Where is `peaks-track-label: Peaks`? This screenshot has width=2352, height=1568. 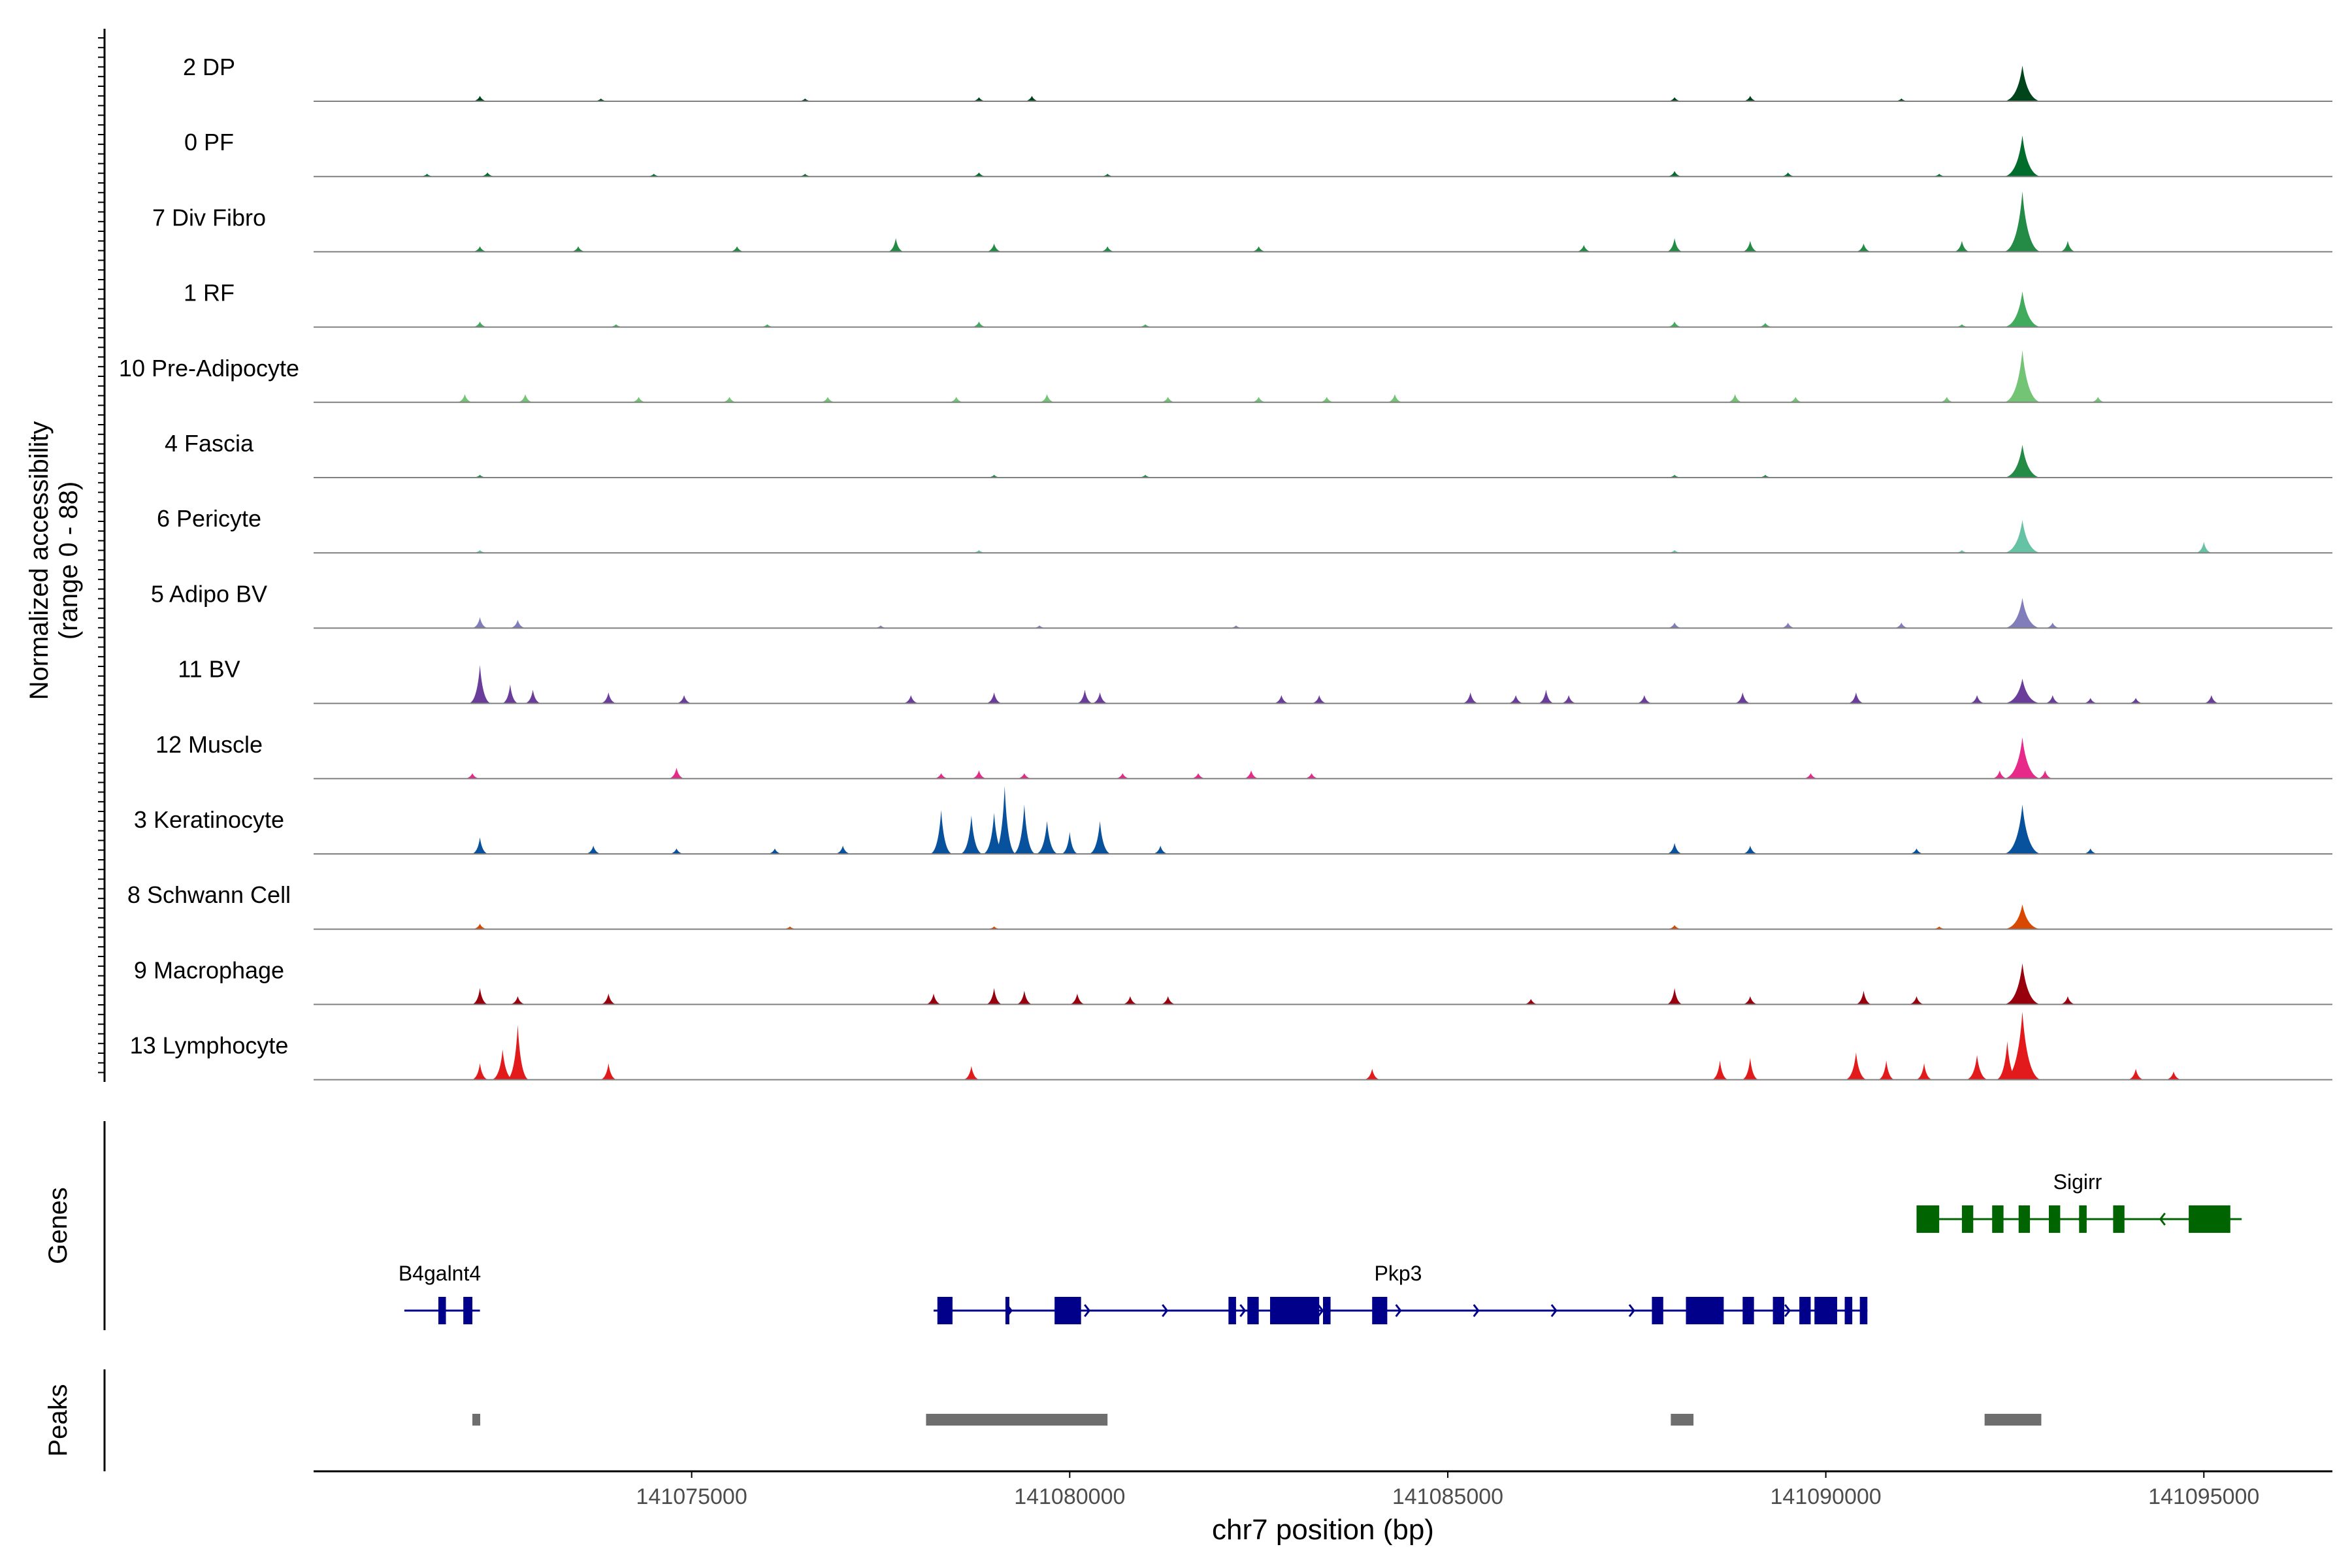 peaks-track-label: Peaks is located at coordinates (58, 1420).